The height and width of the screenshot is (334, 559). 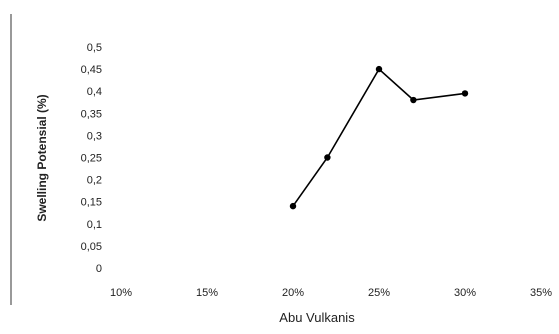 I want to click on y-tick-label: 0,4, so click(x=94, y=92).